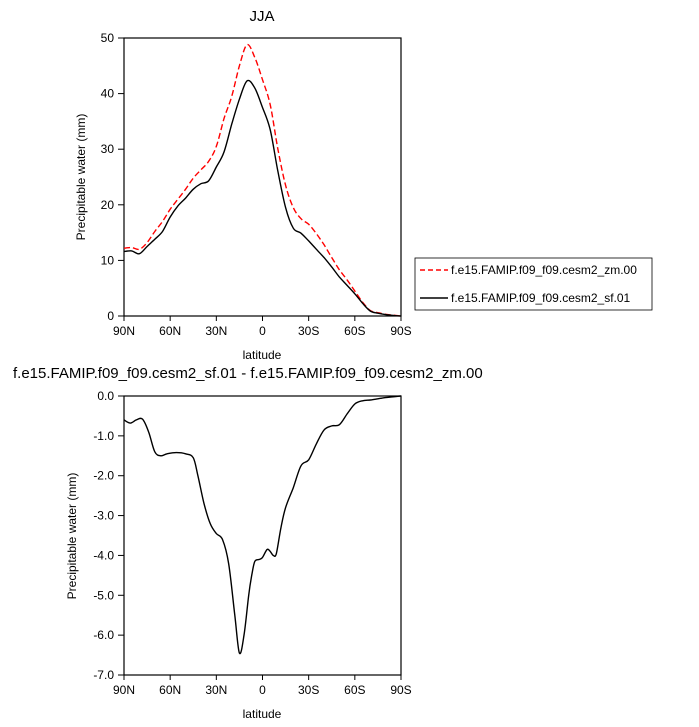 This screenshot has width=699, height=727. What do you see at coordinates (170, 690) in the screenshot?
I see `bottom-x-tick-label: 60N` at bounding box center [170, 690].